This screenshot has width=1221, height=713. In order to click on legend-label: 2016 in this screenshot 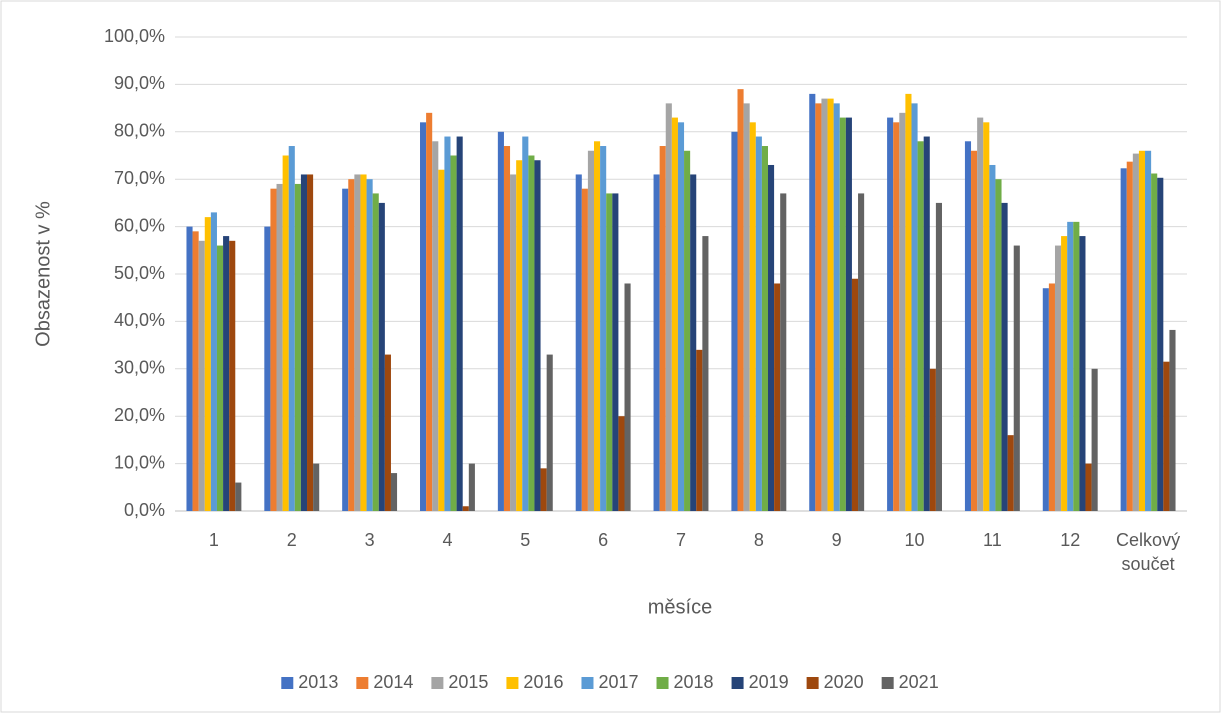, I will do `click(543, 682)`.